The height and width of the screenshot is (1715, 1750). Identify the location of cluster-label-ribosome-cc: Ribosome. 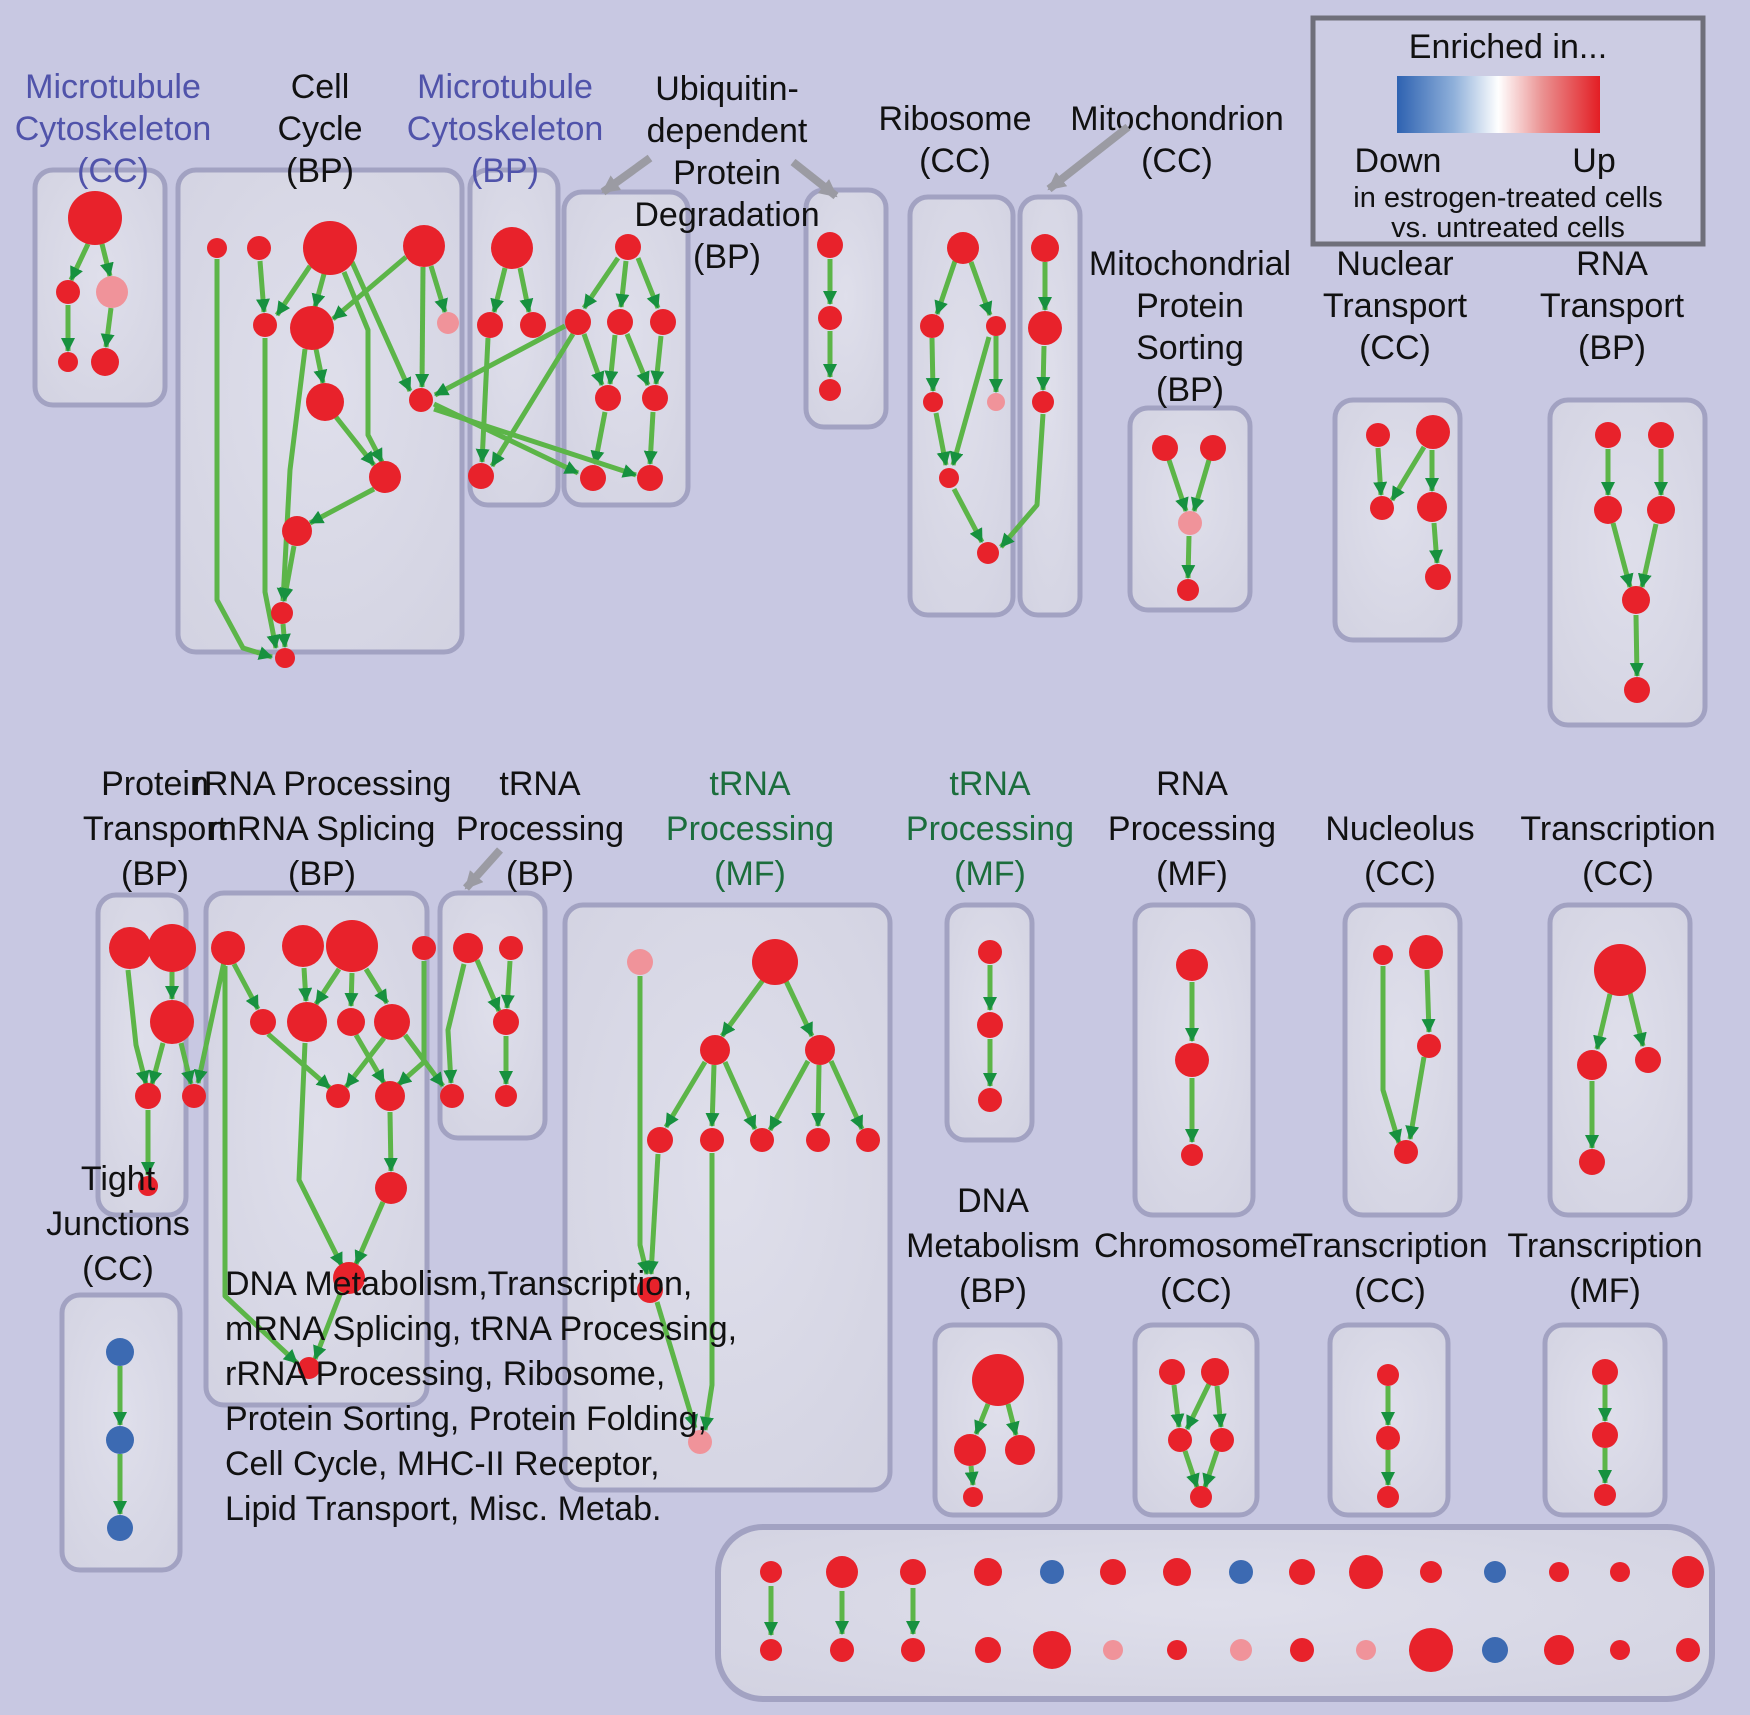
(954, 119).